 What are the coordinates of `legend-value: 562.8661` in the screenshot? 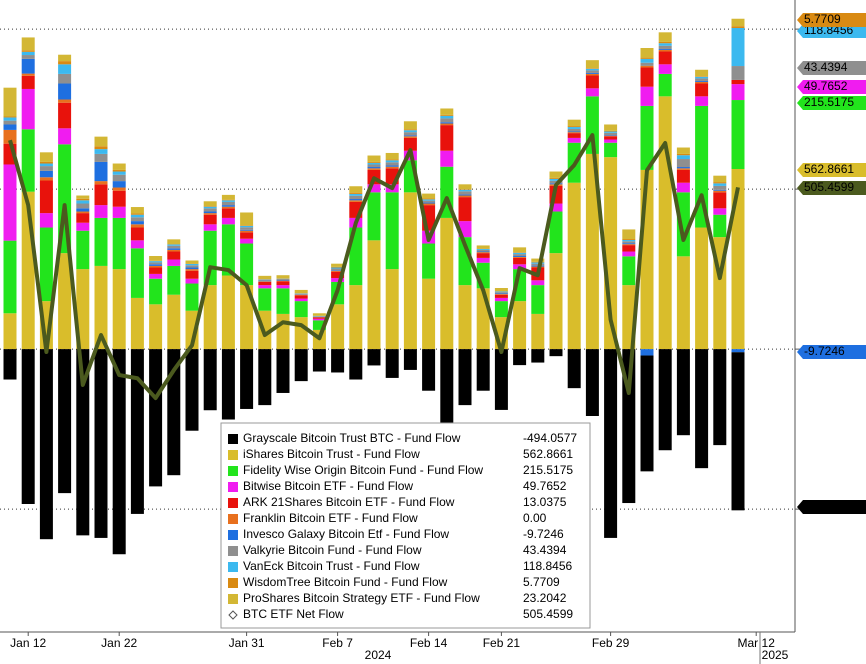 It's located at (548, 454).